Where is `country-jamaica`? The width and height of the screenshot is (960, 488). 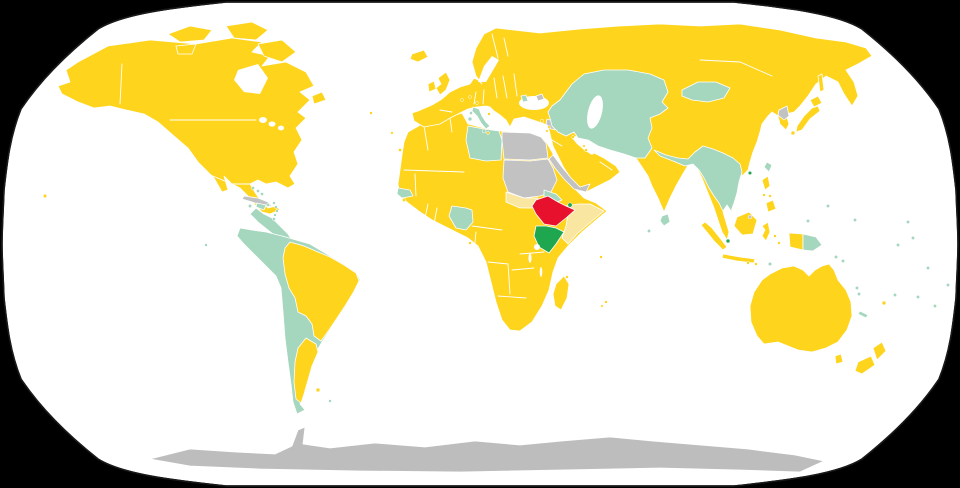 country-jamaica is located at coordinates (250, 206).